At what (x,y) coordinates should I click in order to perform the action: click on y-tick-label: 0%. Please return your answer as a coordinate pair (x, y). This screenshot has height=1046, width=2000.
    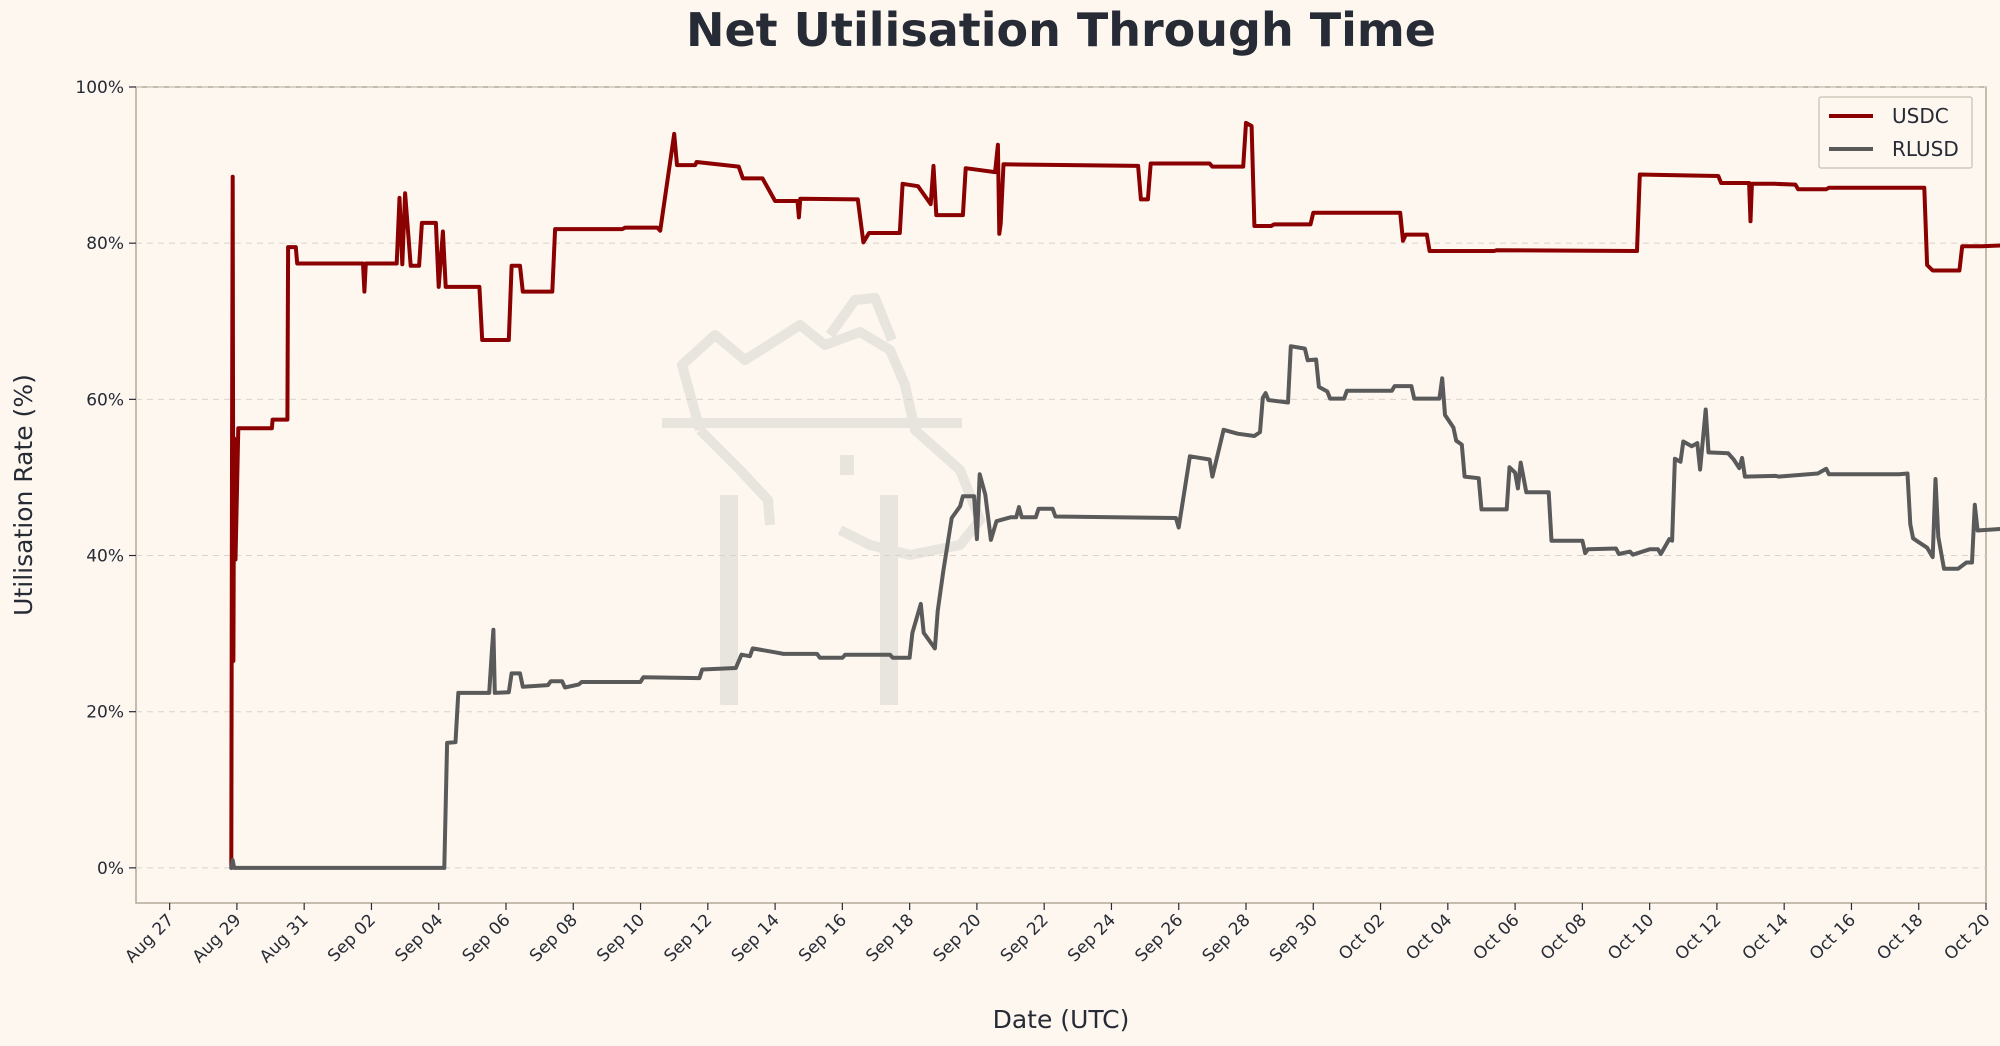
    Looking at the image, I should click on (110, 869).